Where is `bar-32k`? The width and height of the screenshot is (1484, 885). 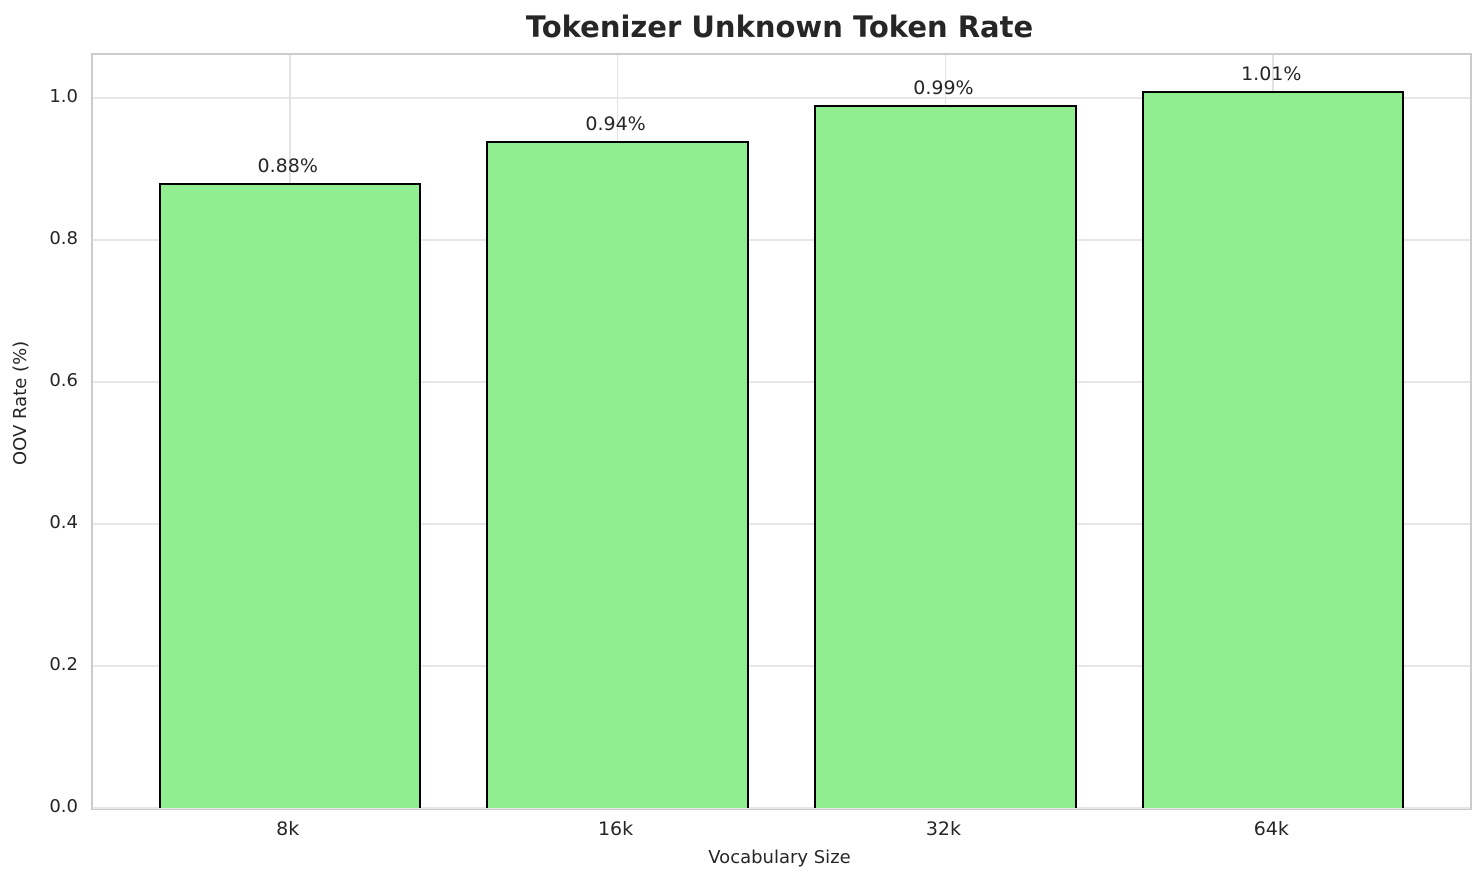 bar-32k is located at coordinates (945, 456).